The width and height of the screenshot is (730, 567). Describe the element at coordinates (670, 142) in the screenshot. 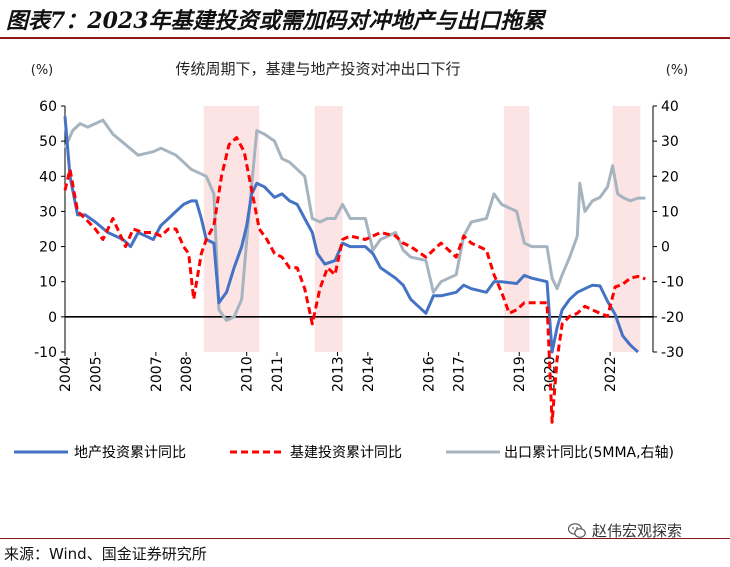

I see `right-tick-label: 30` at that location.